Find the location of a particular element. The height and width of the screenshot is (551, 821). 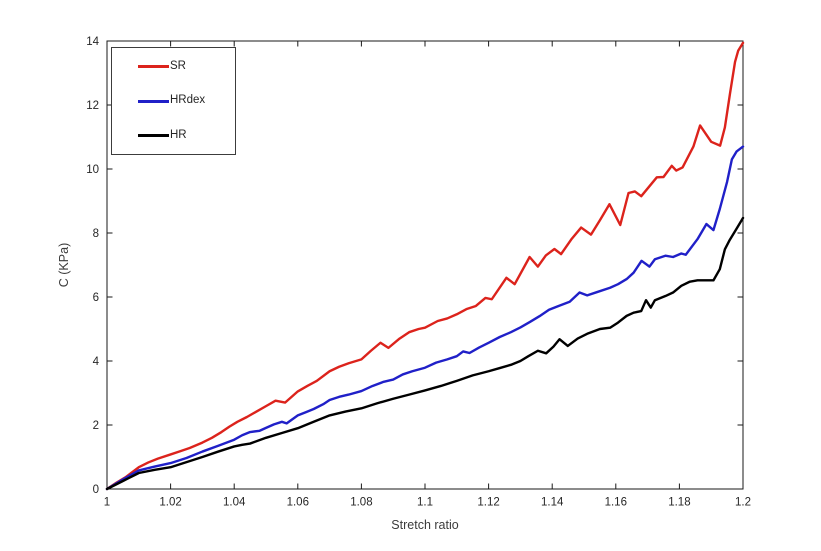

legend-item-hrdex: HRdex is located at coordinates (173, 101).